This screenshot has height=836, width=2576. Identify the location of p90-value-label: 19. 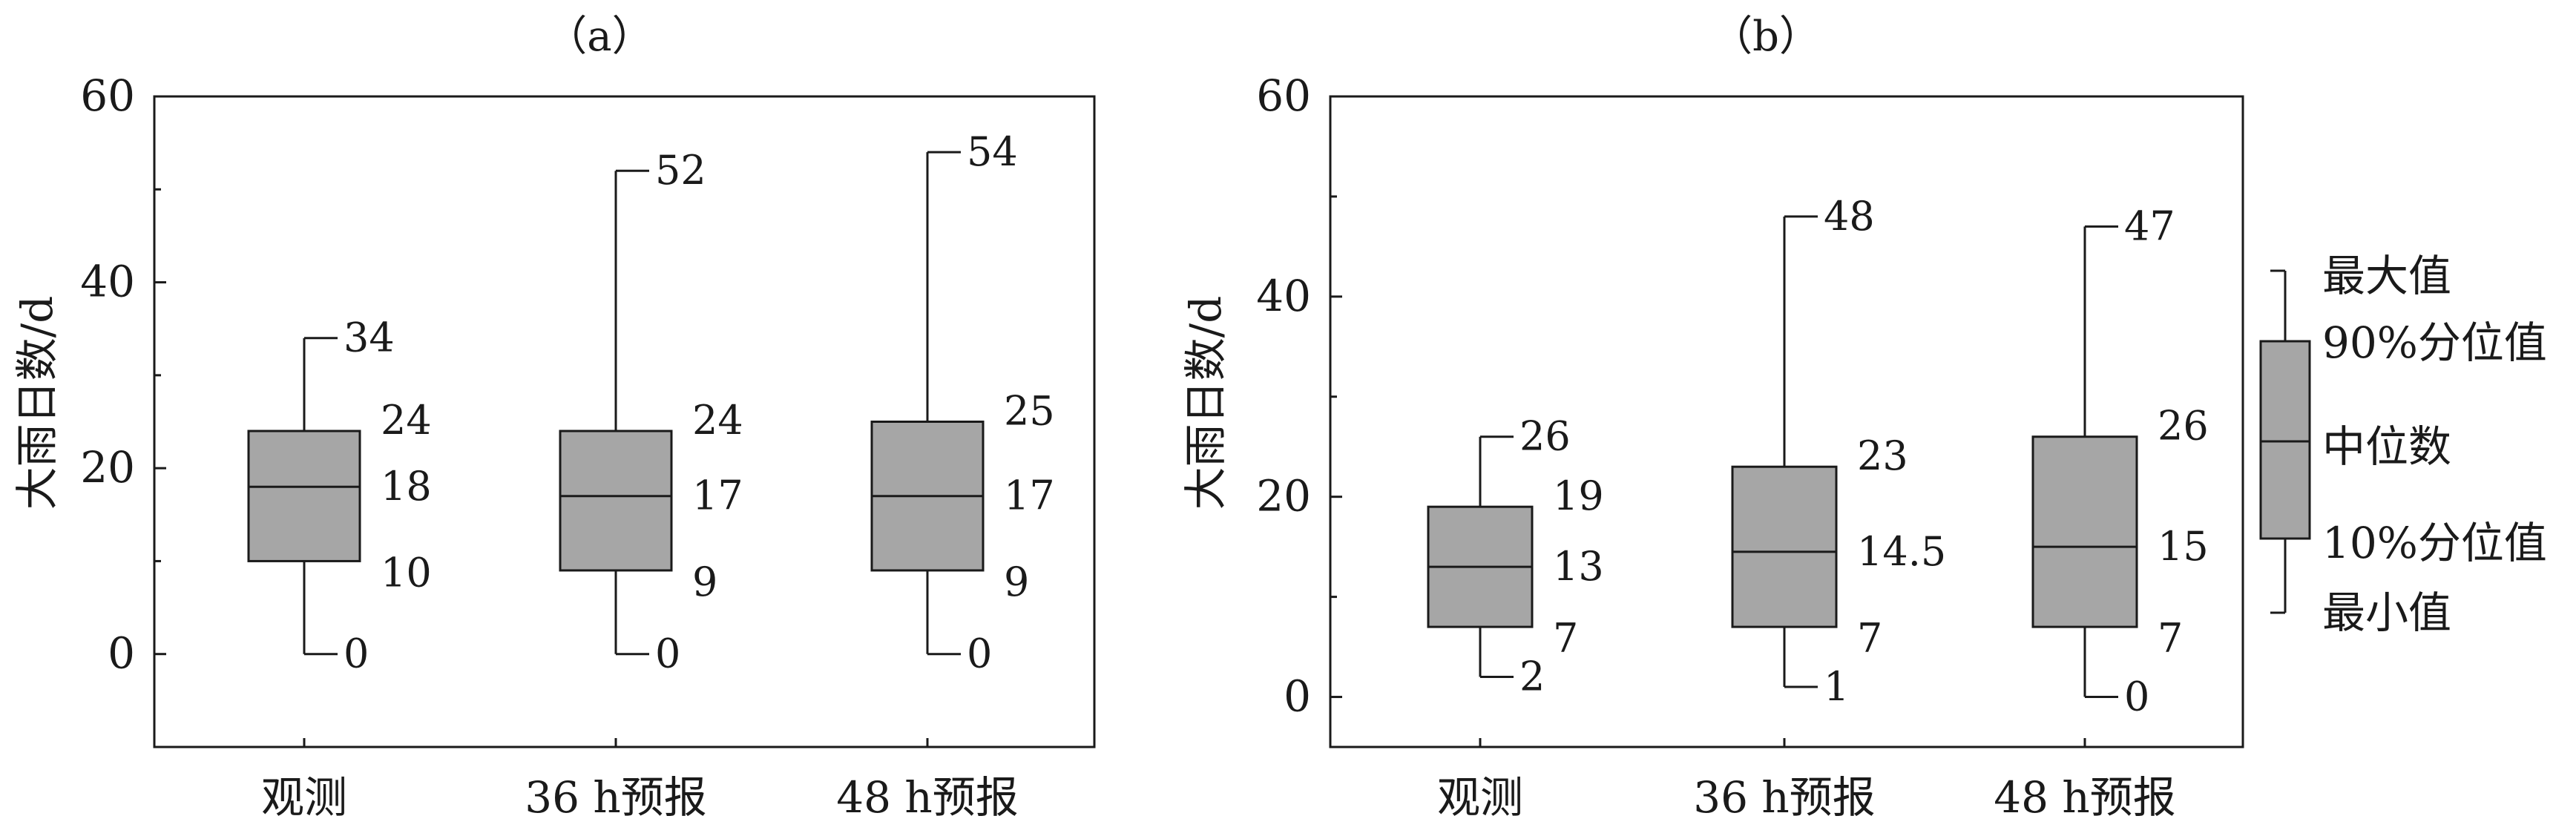
(1578, 496).